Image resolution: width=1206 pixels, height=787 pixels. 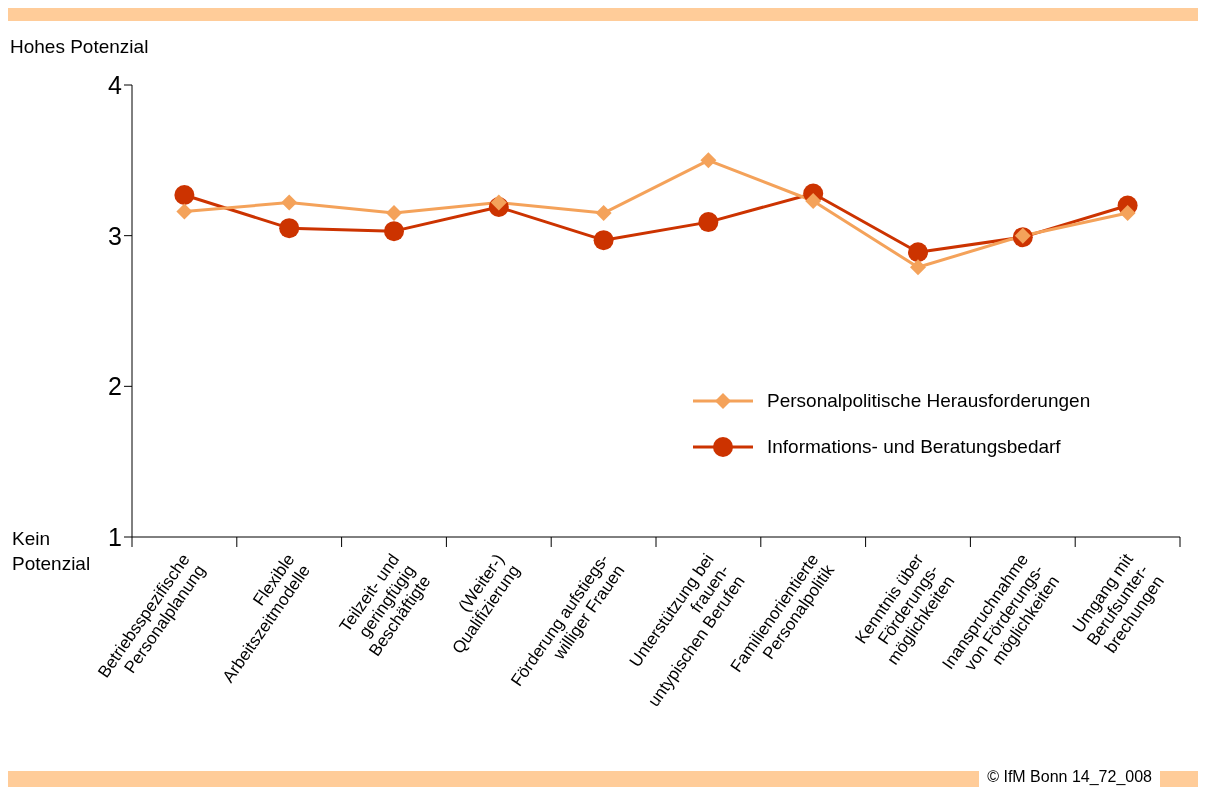 I want to click on text: © IfM Bonn 14_72_008, so click(x=1069, y=776).